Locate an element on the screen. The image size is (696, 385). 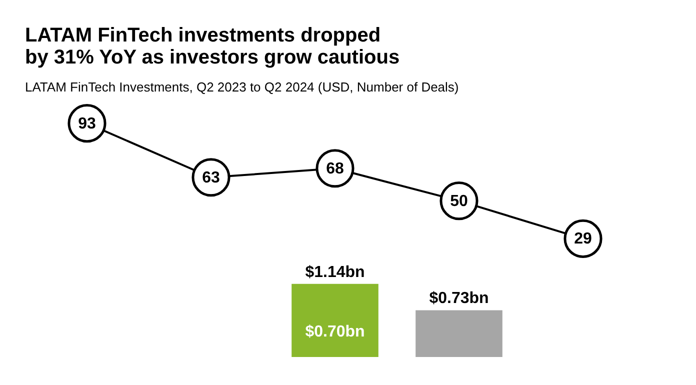
data-label: 63 is located at coordinates (211, 177).